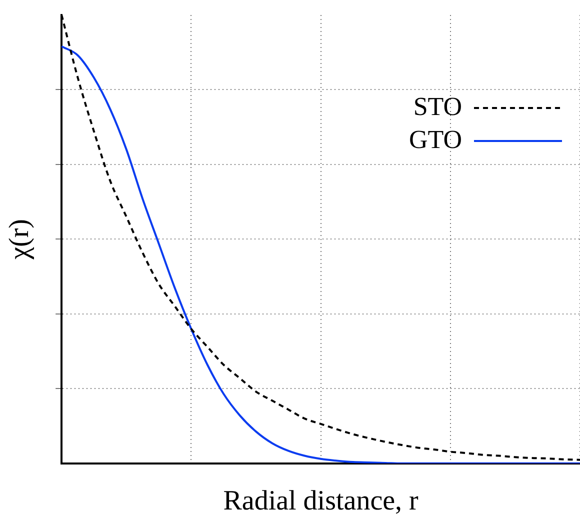 The height and width of the screenshot is (523, 580). I want to click on legend-label: GTO, so click(435, 139).